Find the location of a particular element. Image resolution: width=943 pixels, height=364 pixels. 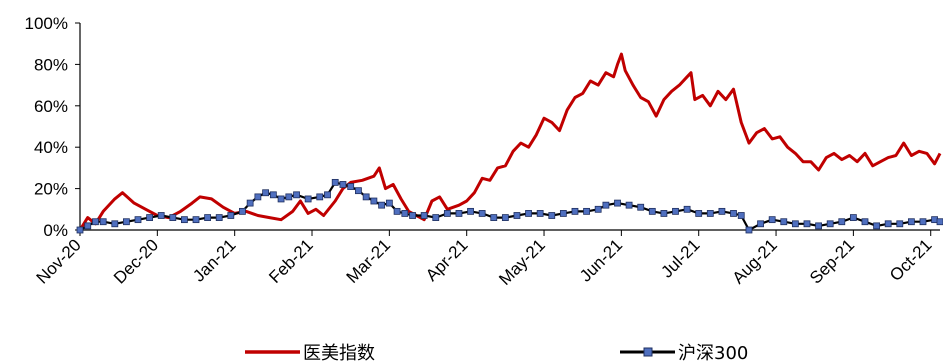

x-tick-label: Jun-21 is located at coordinates (601, 260).